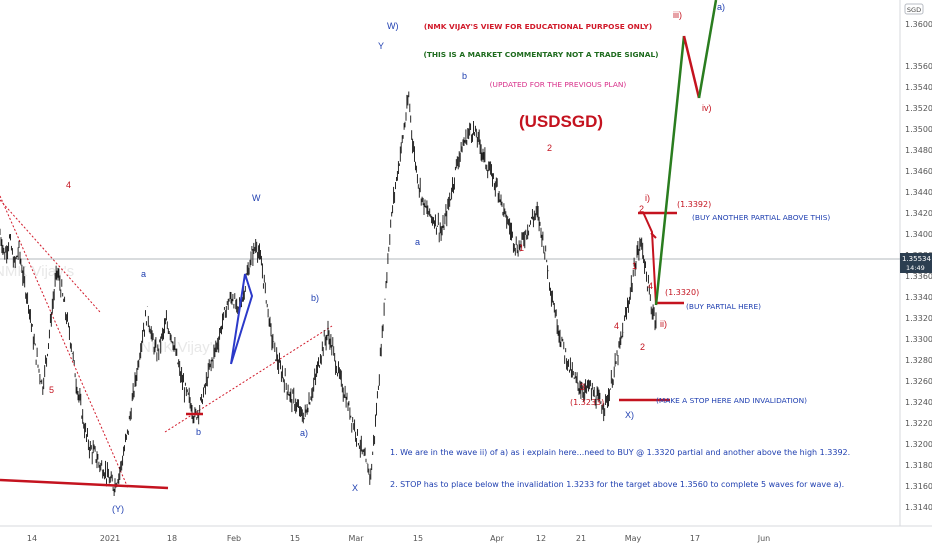  What do you see at coordinates (541, 538) in the screenshot?
I see `x-tick-label: 12` at bounding box center [541, 538].